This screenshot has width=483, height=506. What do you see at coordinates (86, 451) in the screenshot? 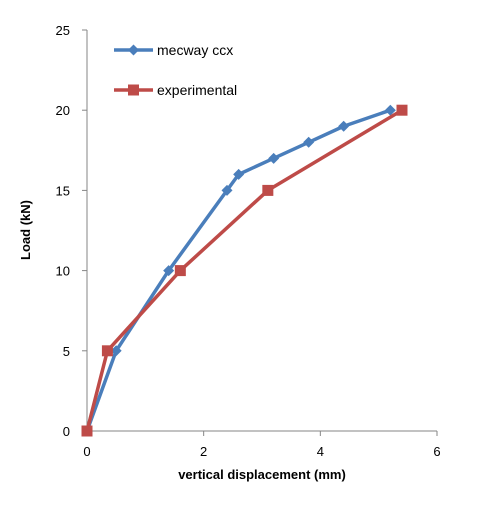
I see `x-tick-label: 0` at bounding box center [86, 451].